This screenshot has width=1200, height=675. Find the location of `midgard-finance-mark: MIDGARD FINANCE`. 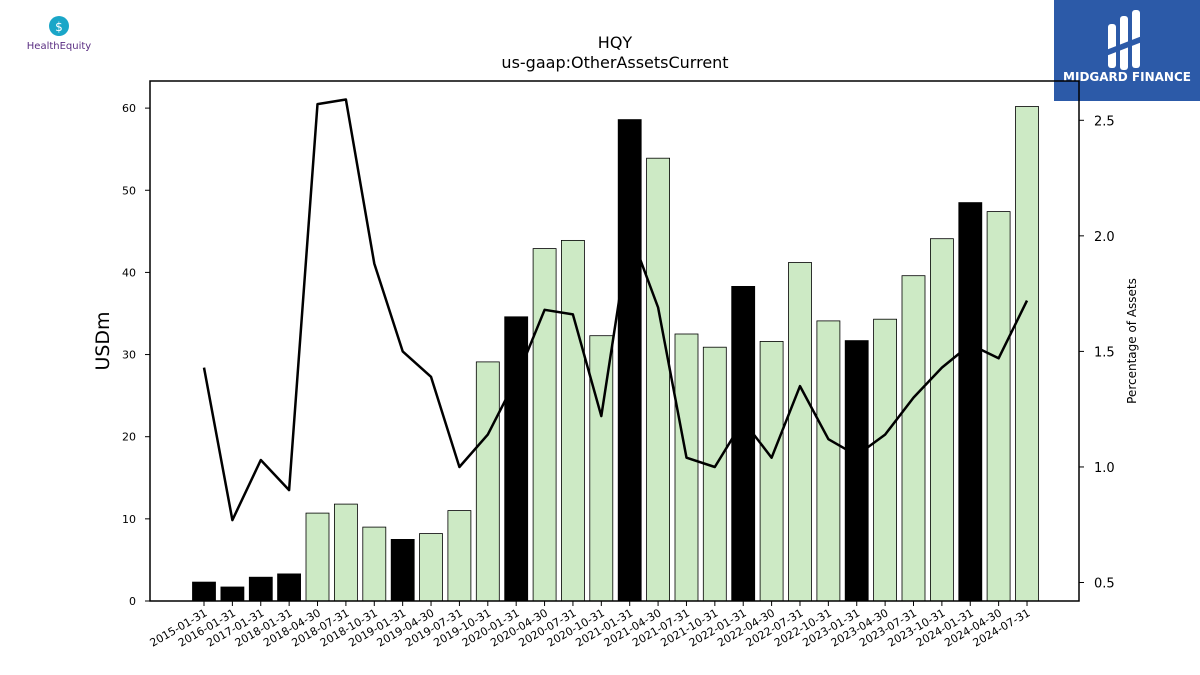

midgard-finance-mark: MIDGARD FINANCE is located at coordinates (1127, 47).